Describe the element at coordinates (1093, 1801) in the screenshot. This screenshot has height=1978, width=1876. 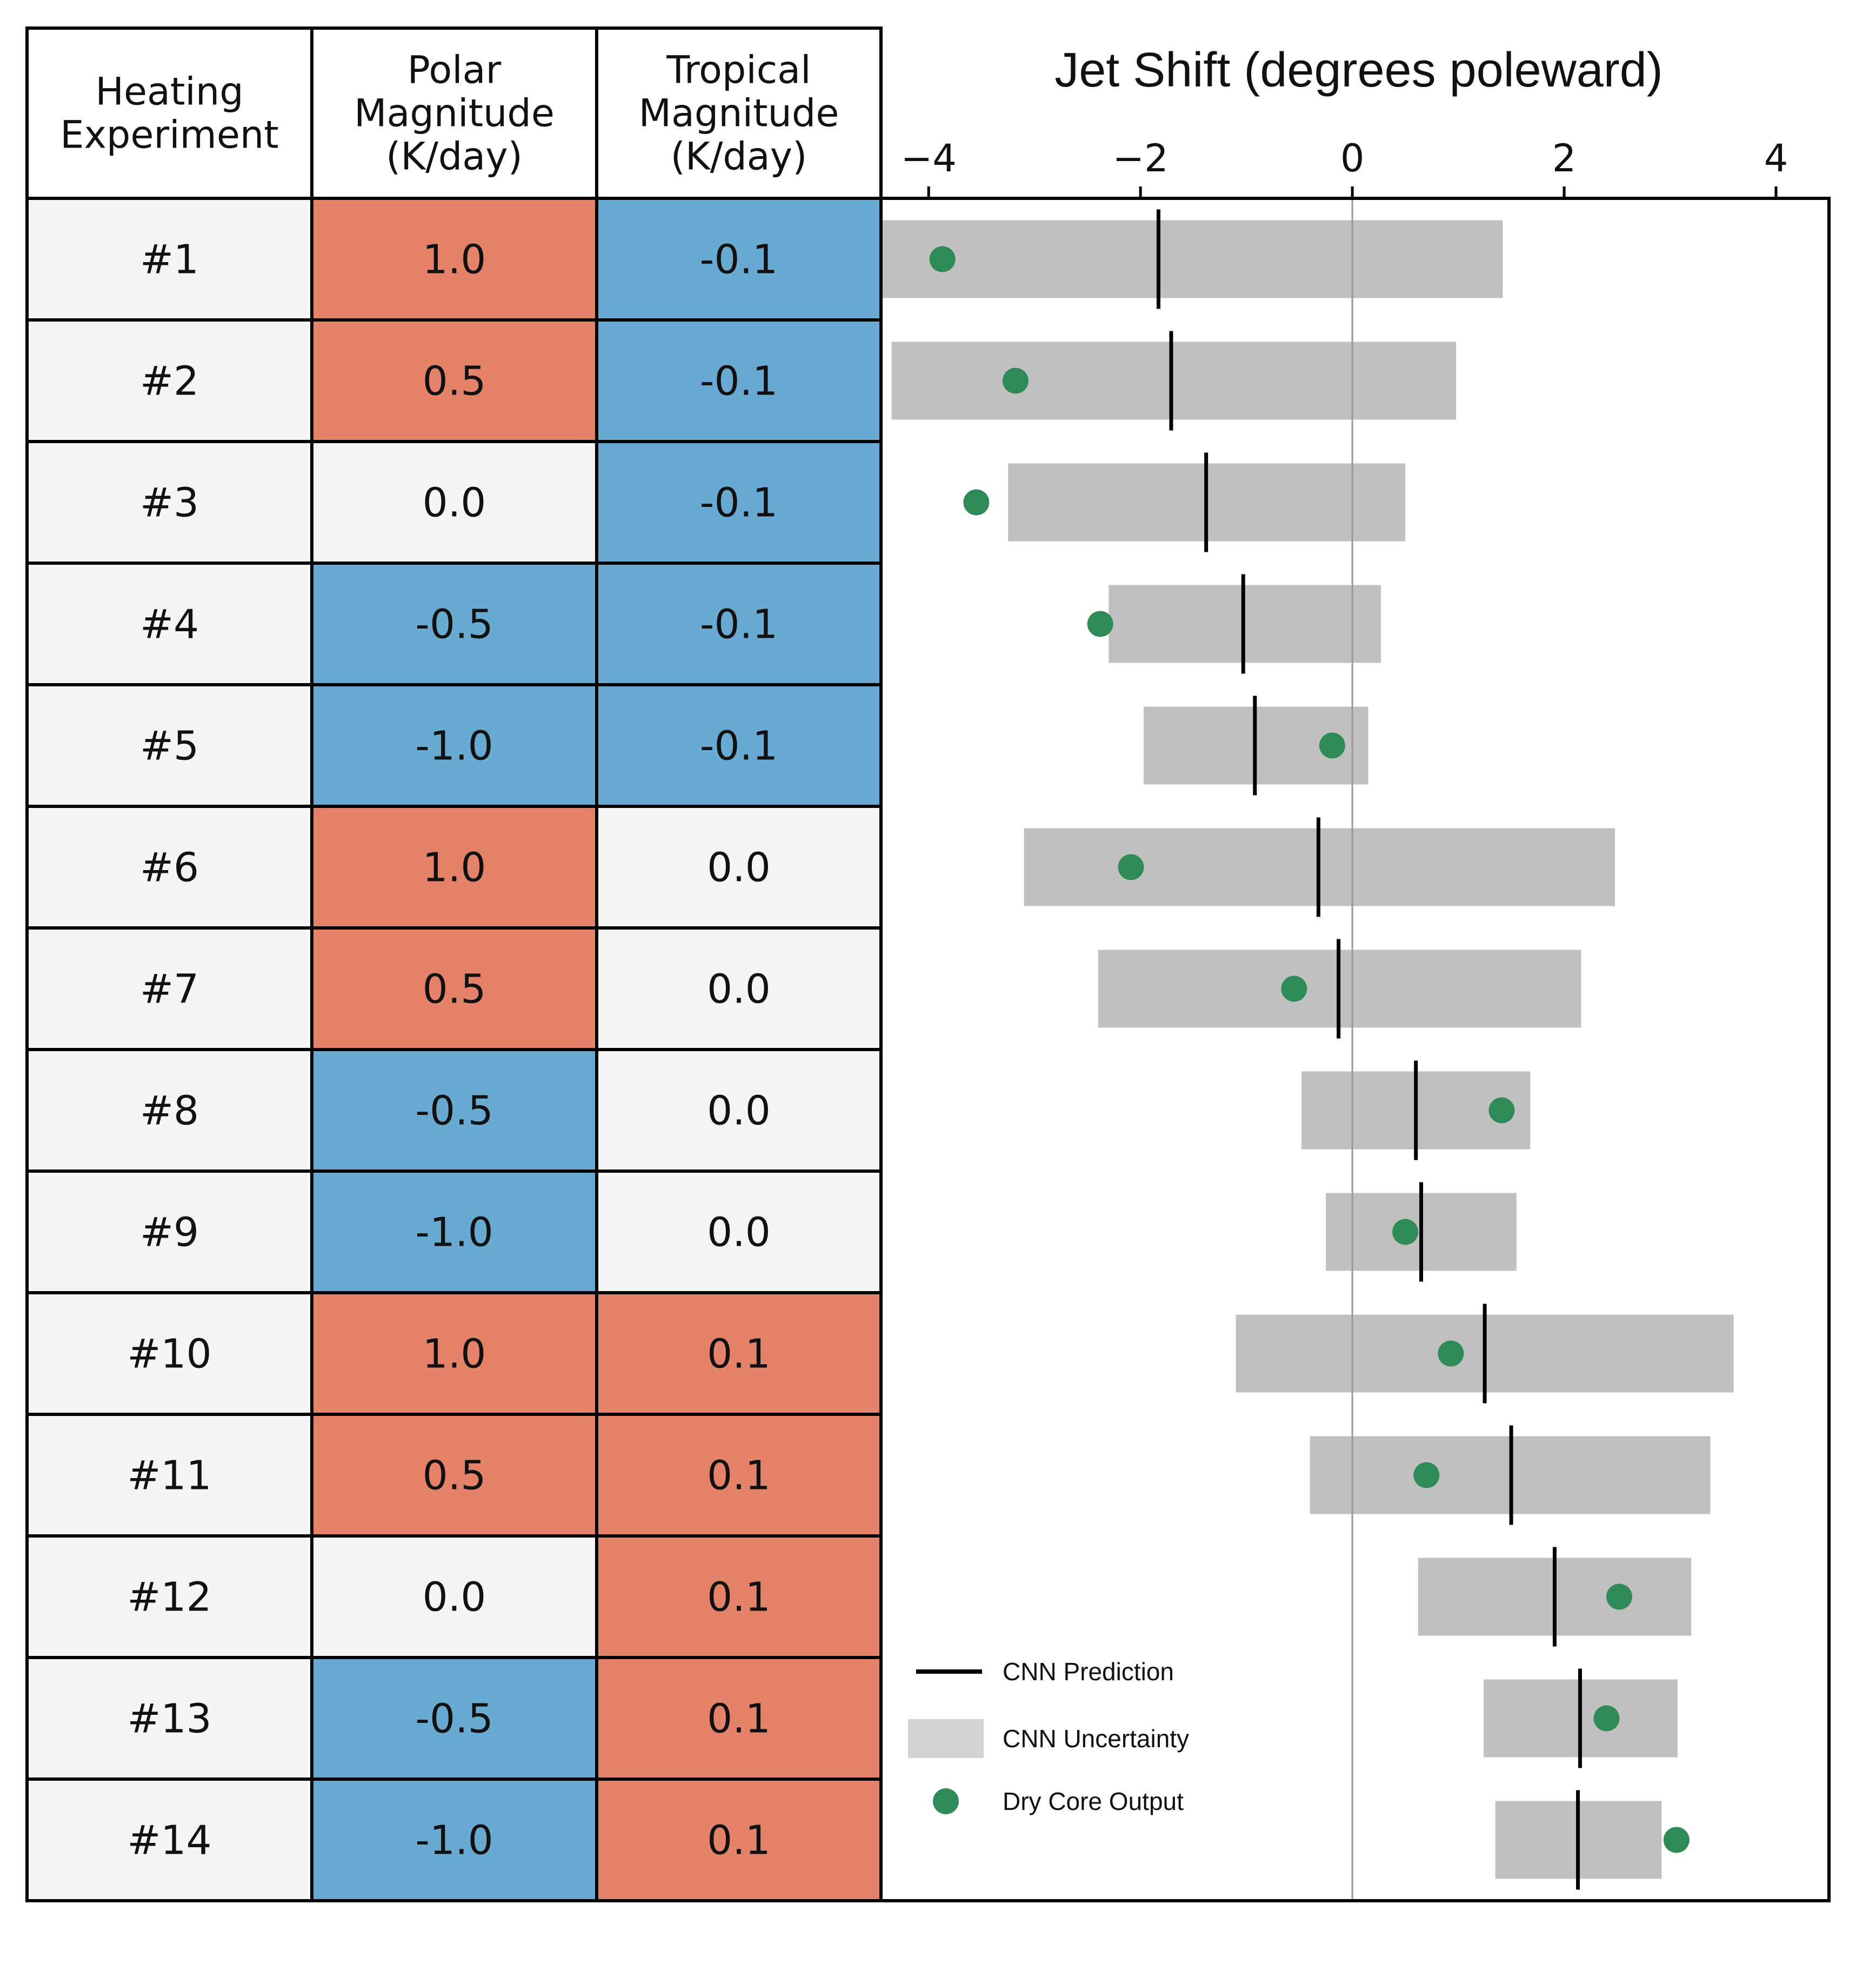
I see `legend-label: Dry Core Output` at that location.